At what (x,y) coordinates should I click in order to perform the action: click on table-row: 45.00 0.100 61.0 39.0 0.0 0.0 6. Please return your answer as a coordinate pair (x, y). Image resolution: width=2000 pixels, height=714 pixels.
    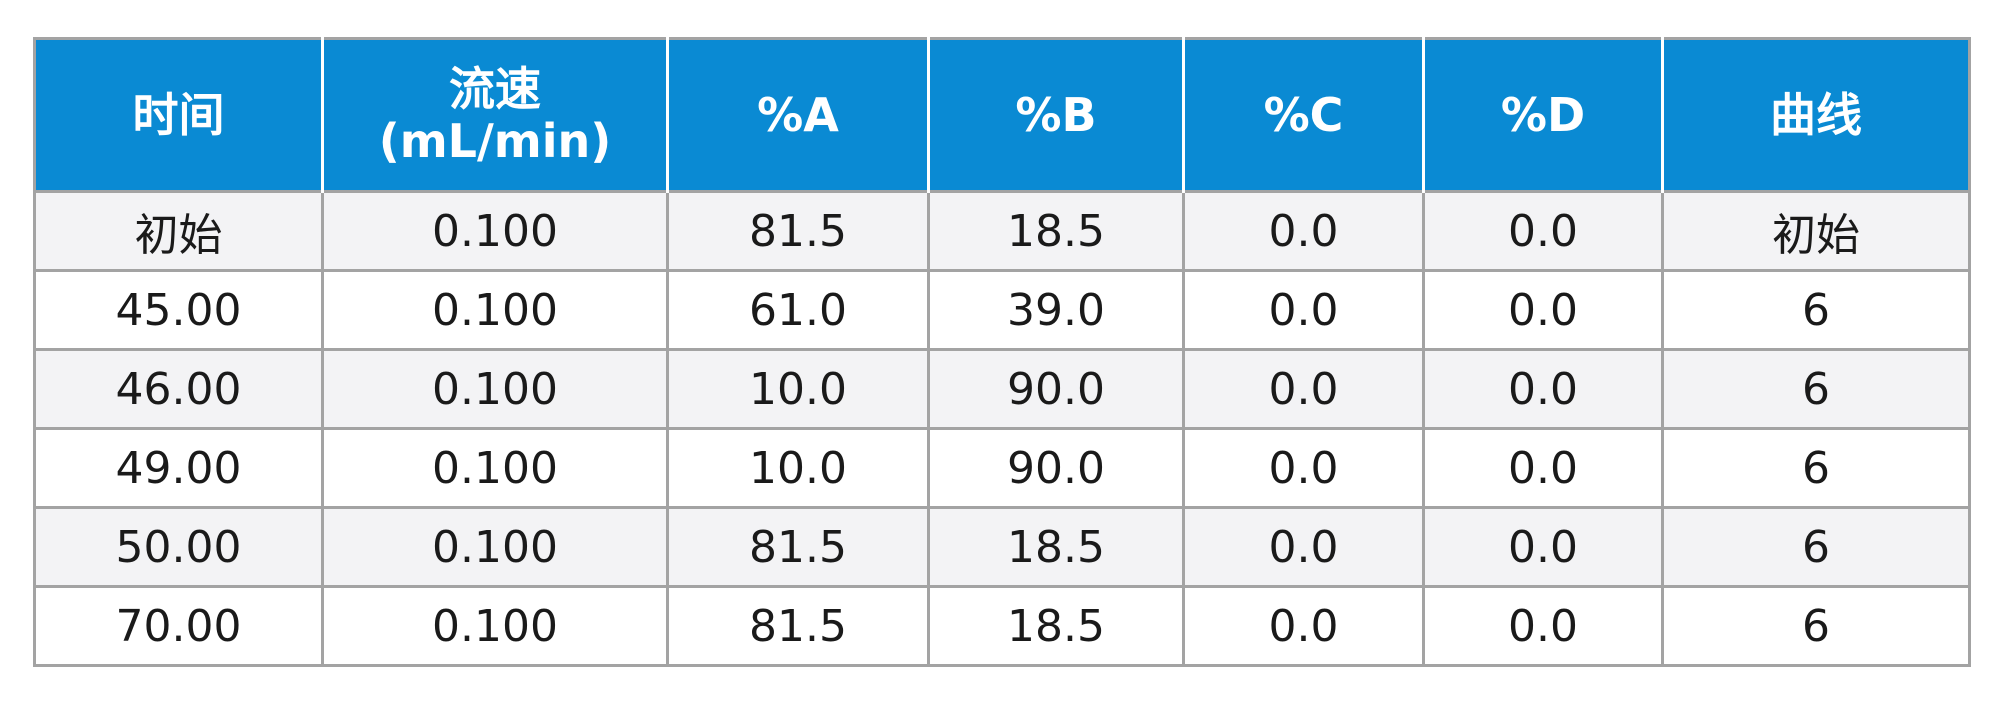
    Looking at the image, I should click on (1002, 310).